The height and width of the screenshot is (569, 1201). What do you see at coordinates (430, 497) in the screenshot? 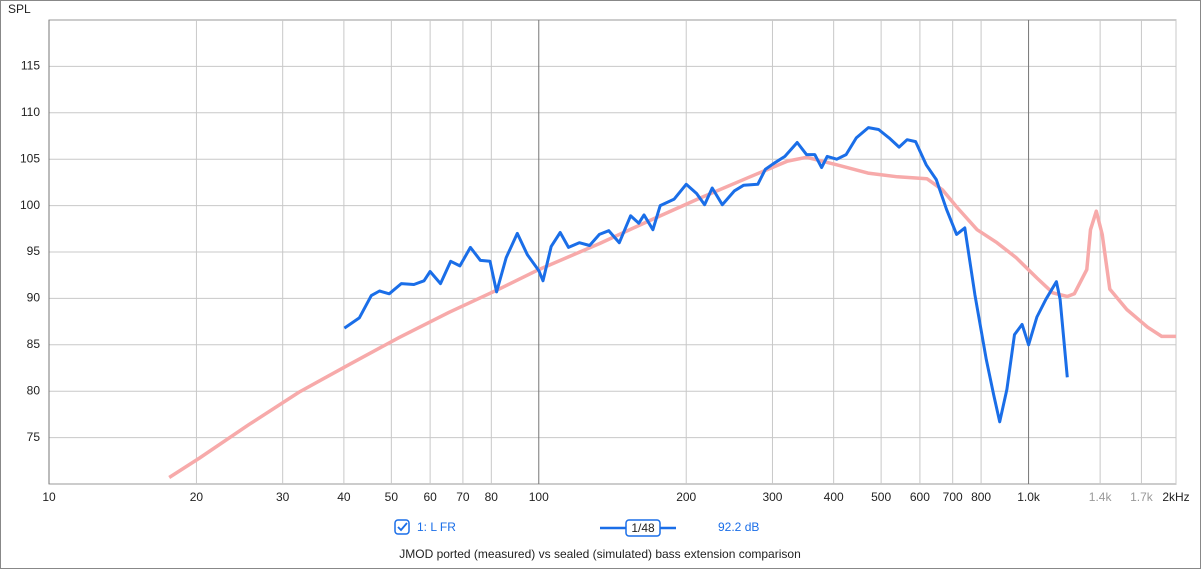
I see `x-tick-label: 60` at bounding box center [430, 497].